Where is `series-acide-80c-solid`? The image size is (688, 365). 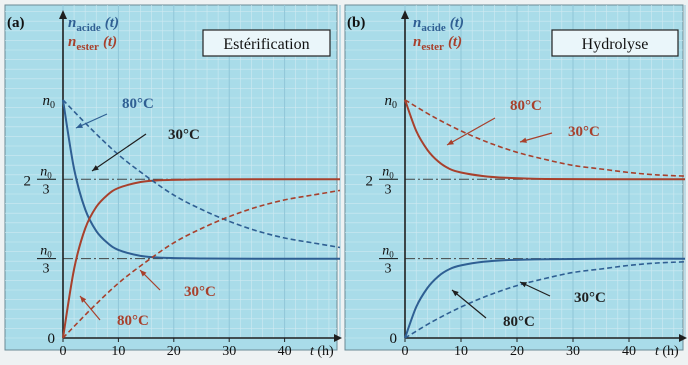
series-acide-80c-solid is located at coordinates (545, 298).